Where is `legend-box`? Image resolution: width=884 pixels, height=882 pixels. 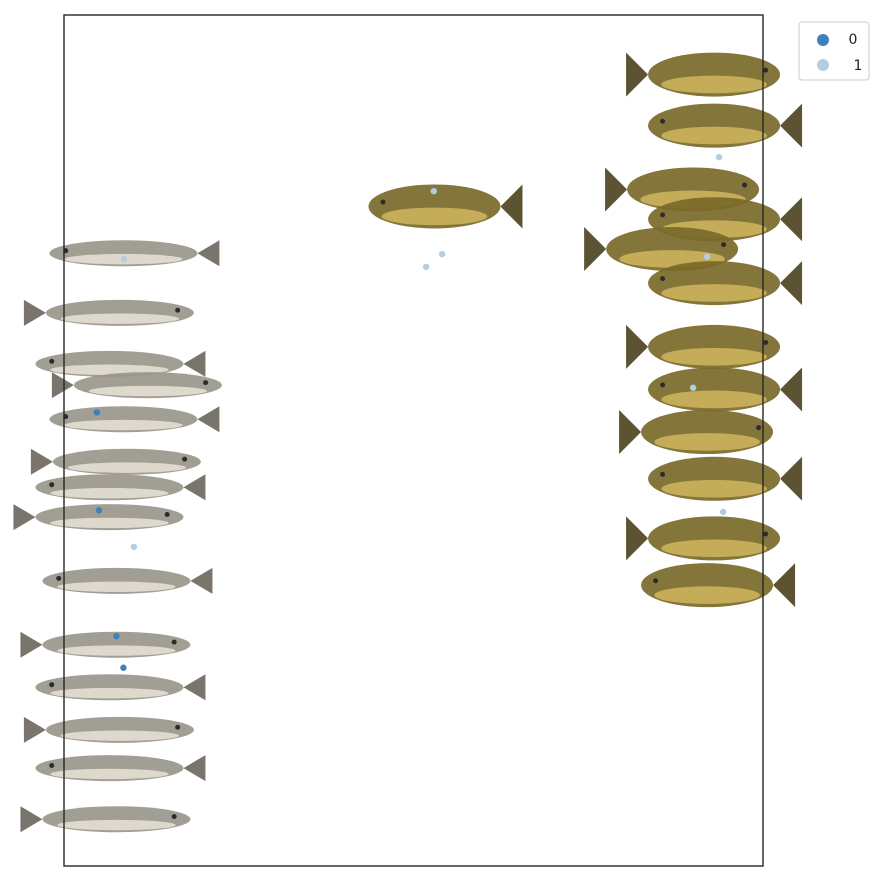
legend-box is located at coordinates (834, 51).